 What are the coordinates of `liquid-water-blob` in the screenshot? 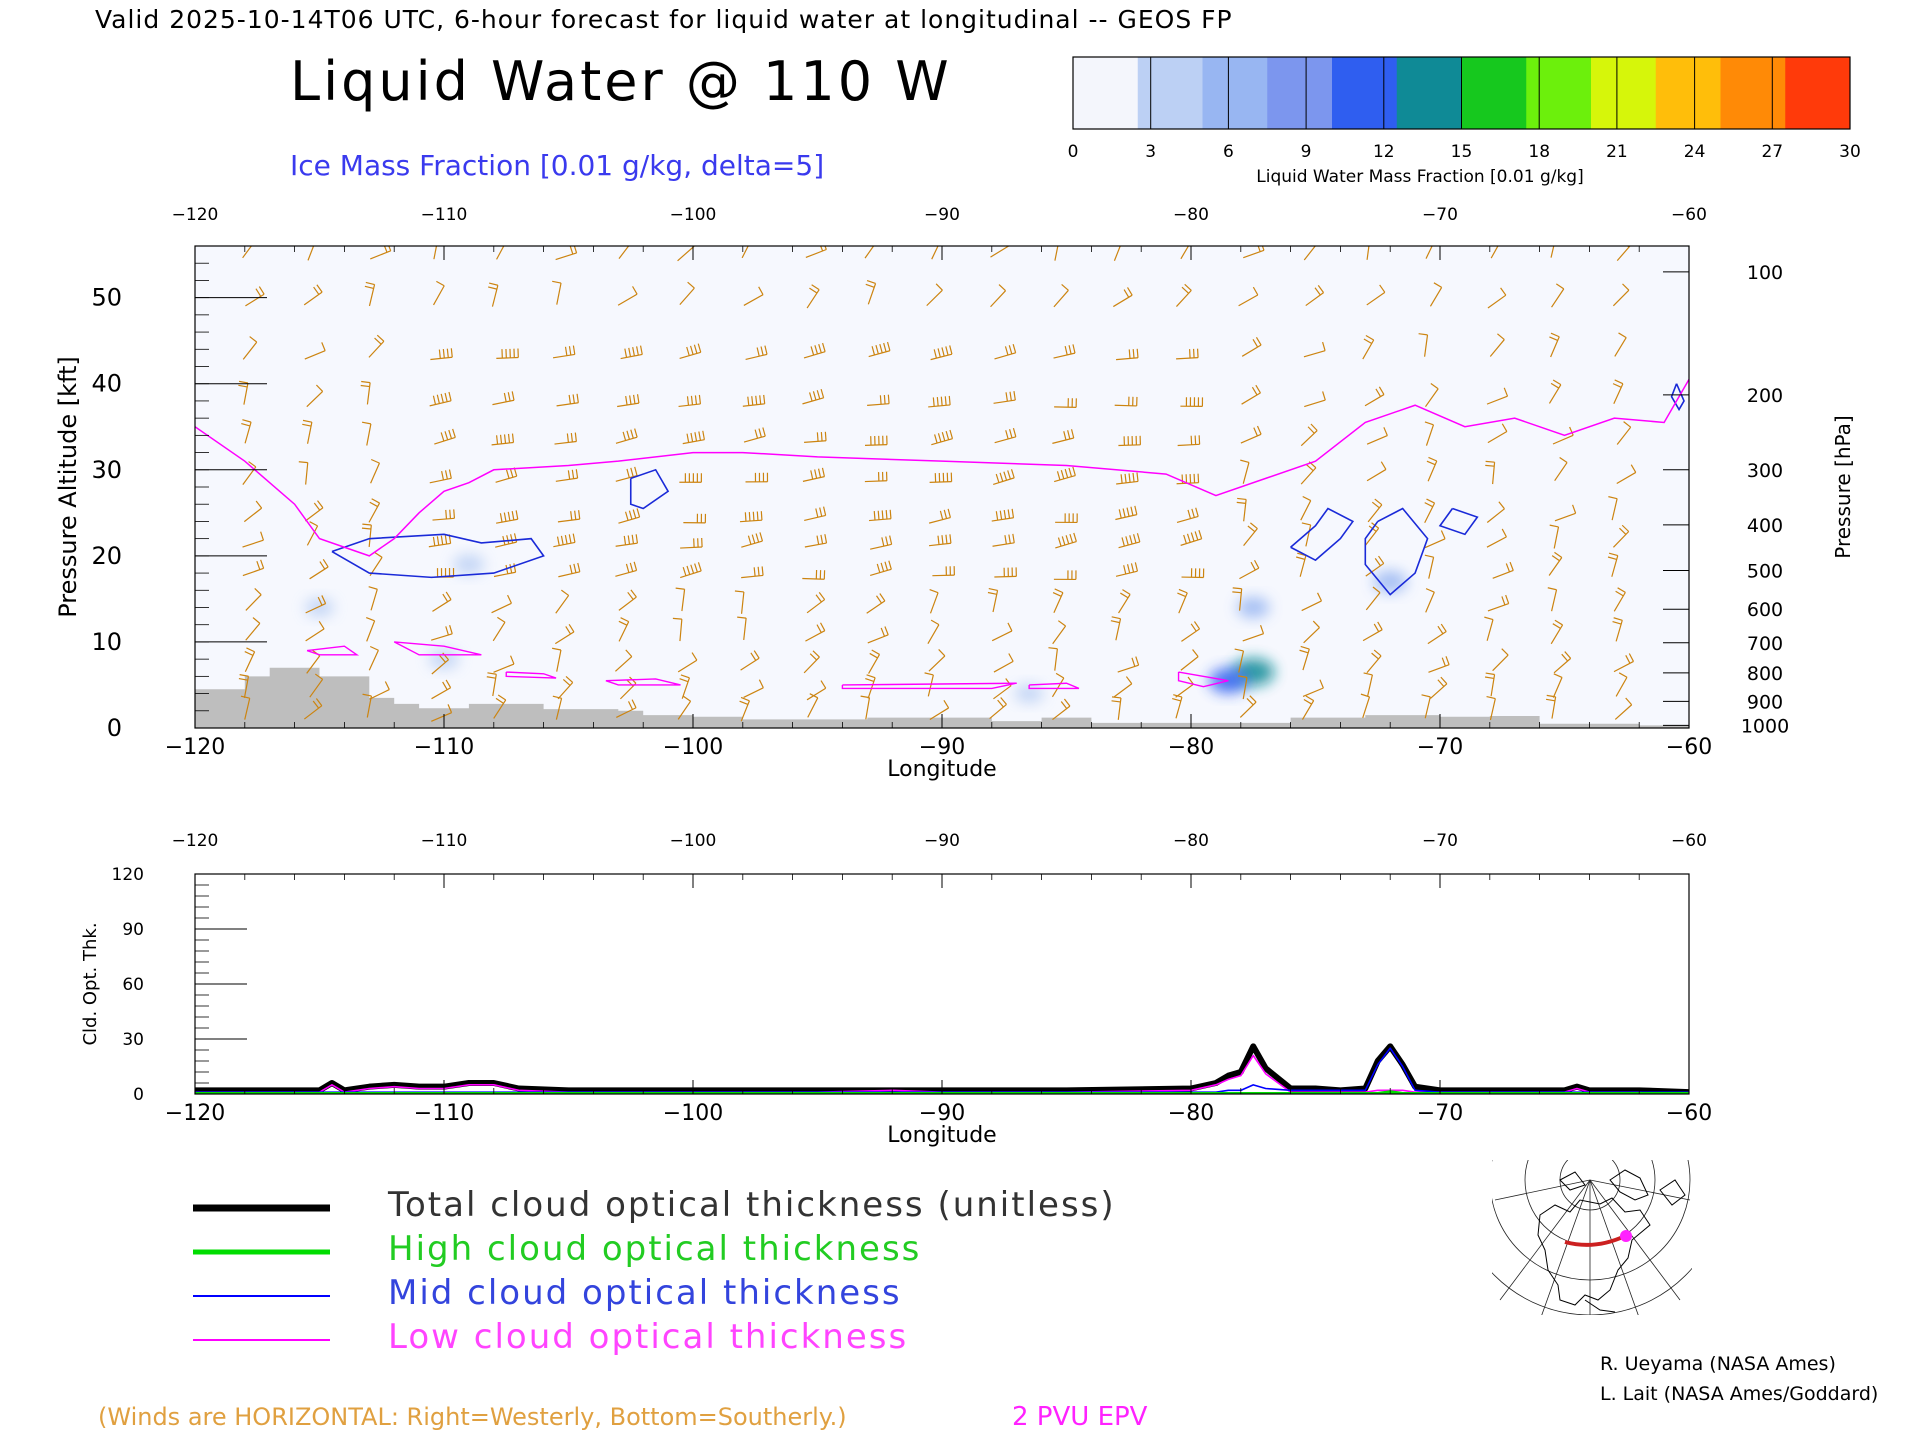 It's located at (319, 607).